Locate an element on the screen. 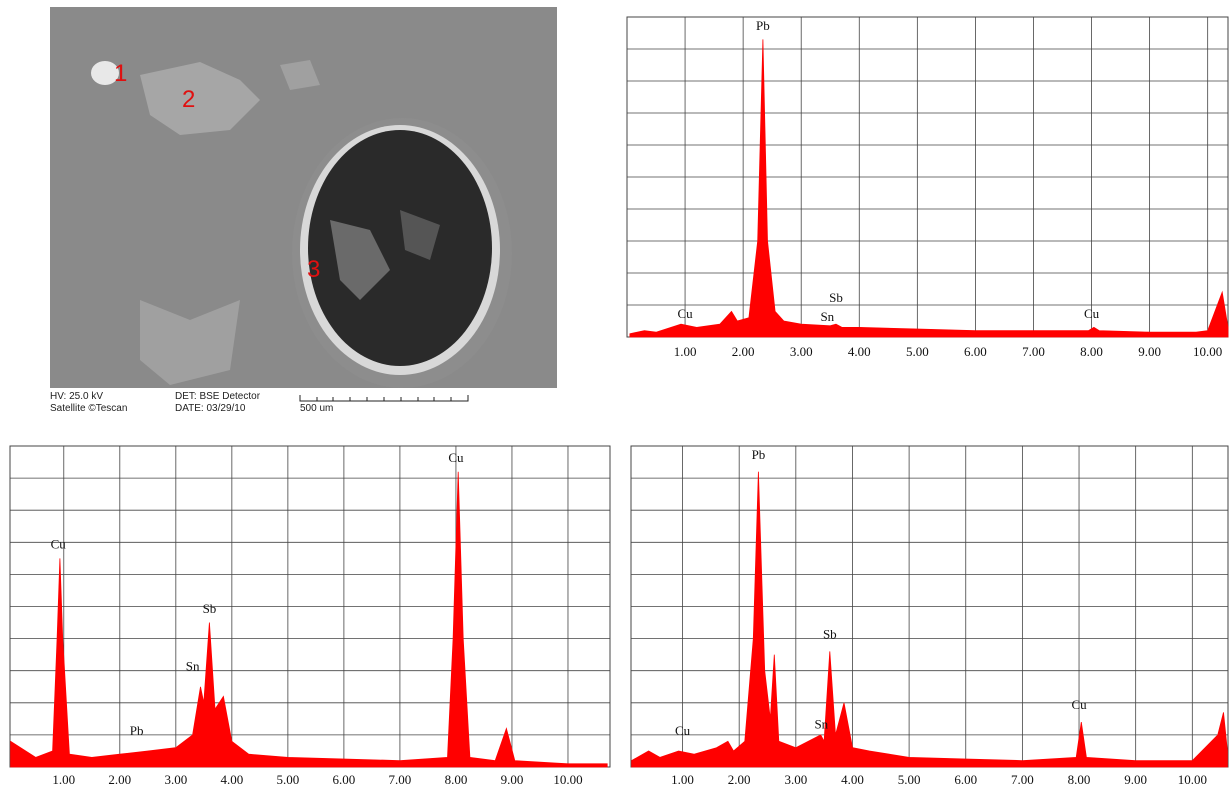 The image size is (1230, 794). sem-pore is located at coordinates (400, 248).